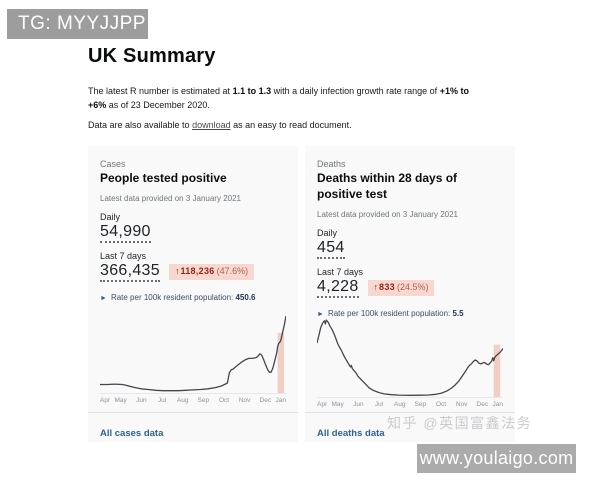  I want to click on deaths-trend-chart: Apr May Jun Jul Aug Sep Oct Nov Dec Jan, so click(410, 364).